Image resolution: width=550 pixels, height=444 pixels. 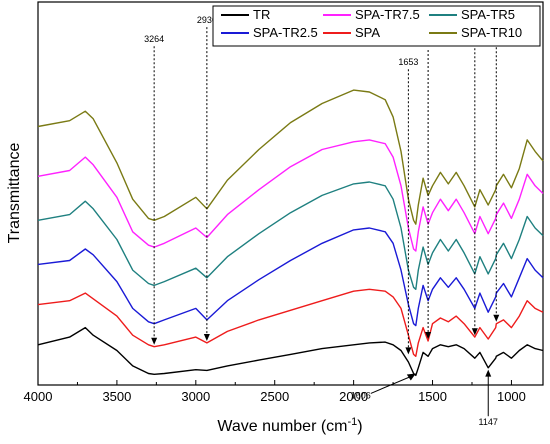 I want to click on annotation-1232-arrowhead, so click(x=474, y=332).